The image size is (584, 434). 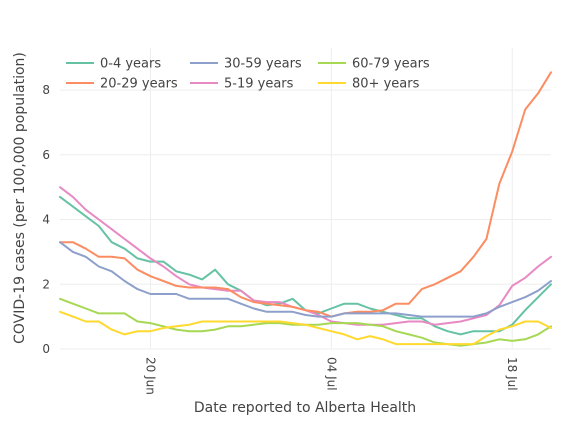 What do you see at coordinates (305, 328) in the screenshot?
I see `series-line-80-years` at bounding box center [305, 328].